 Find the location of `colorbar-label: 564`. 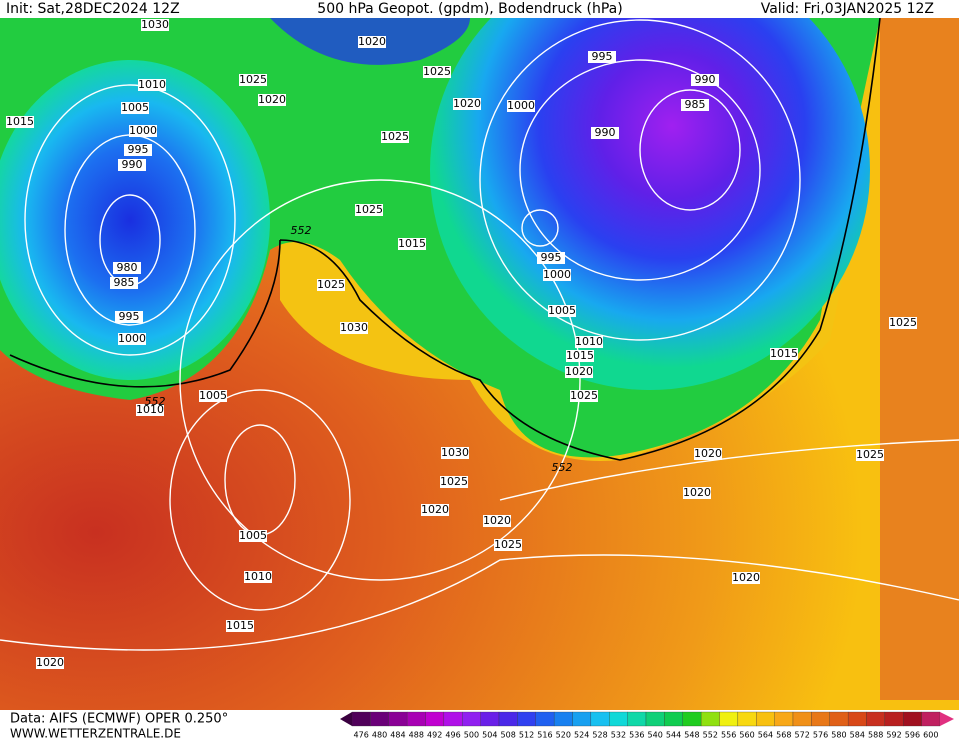

colorbar-label: 564 is located at coordinates (765, 735).